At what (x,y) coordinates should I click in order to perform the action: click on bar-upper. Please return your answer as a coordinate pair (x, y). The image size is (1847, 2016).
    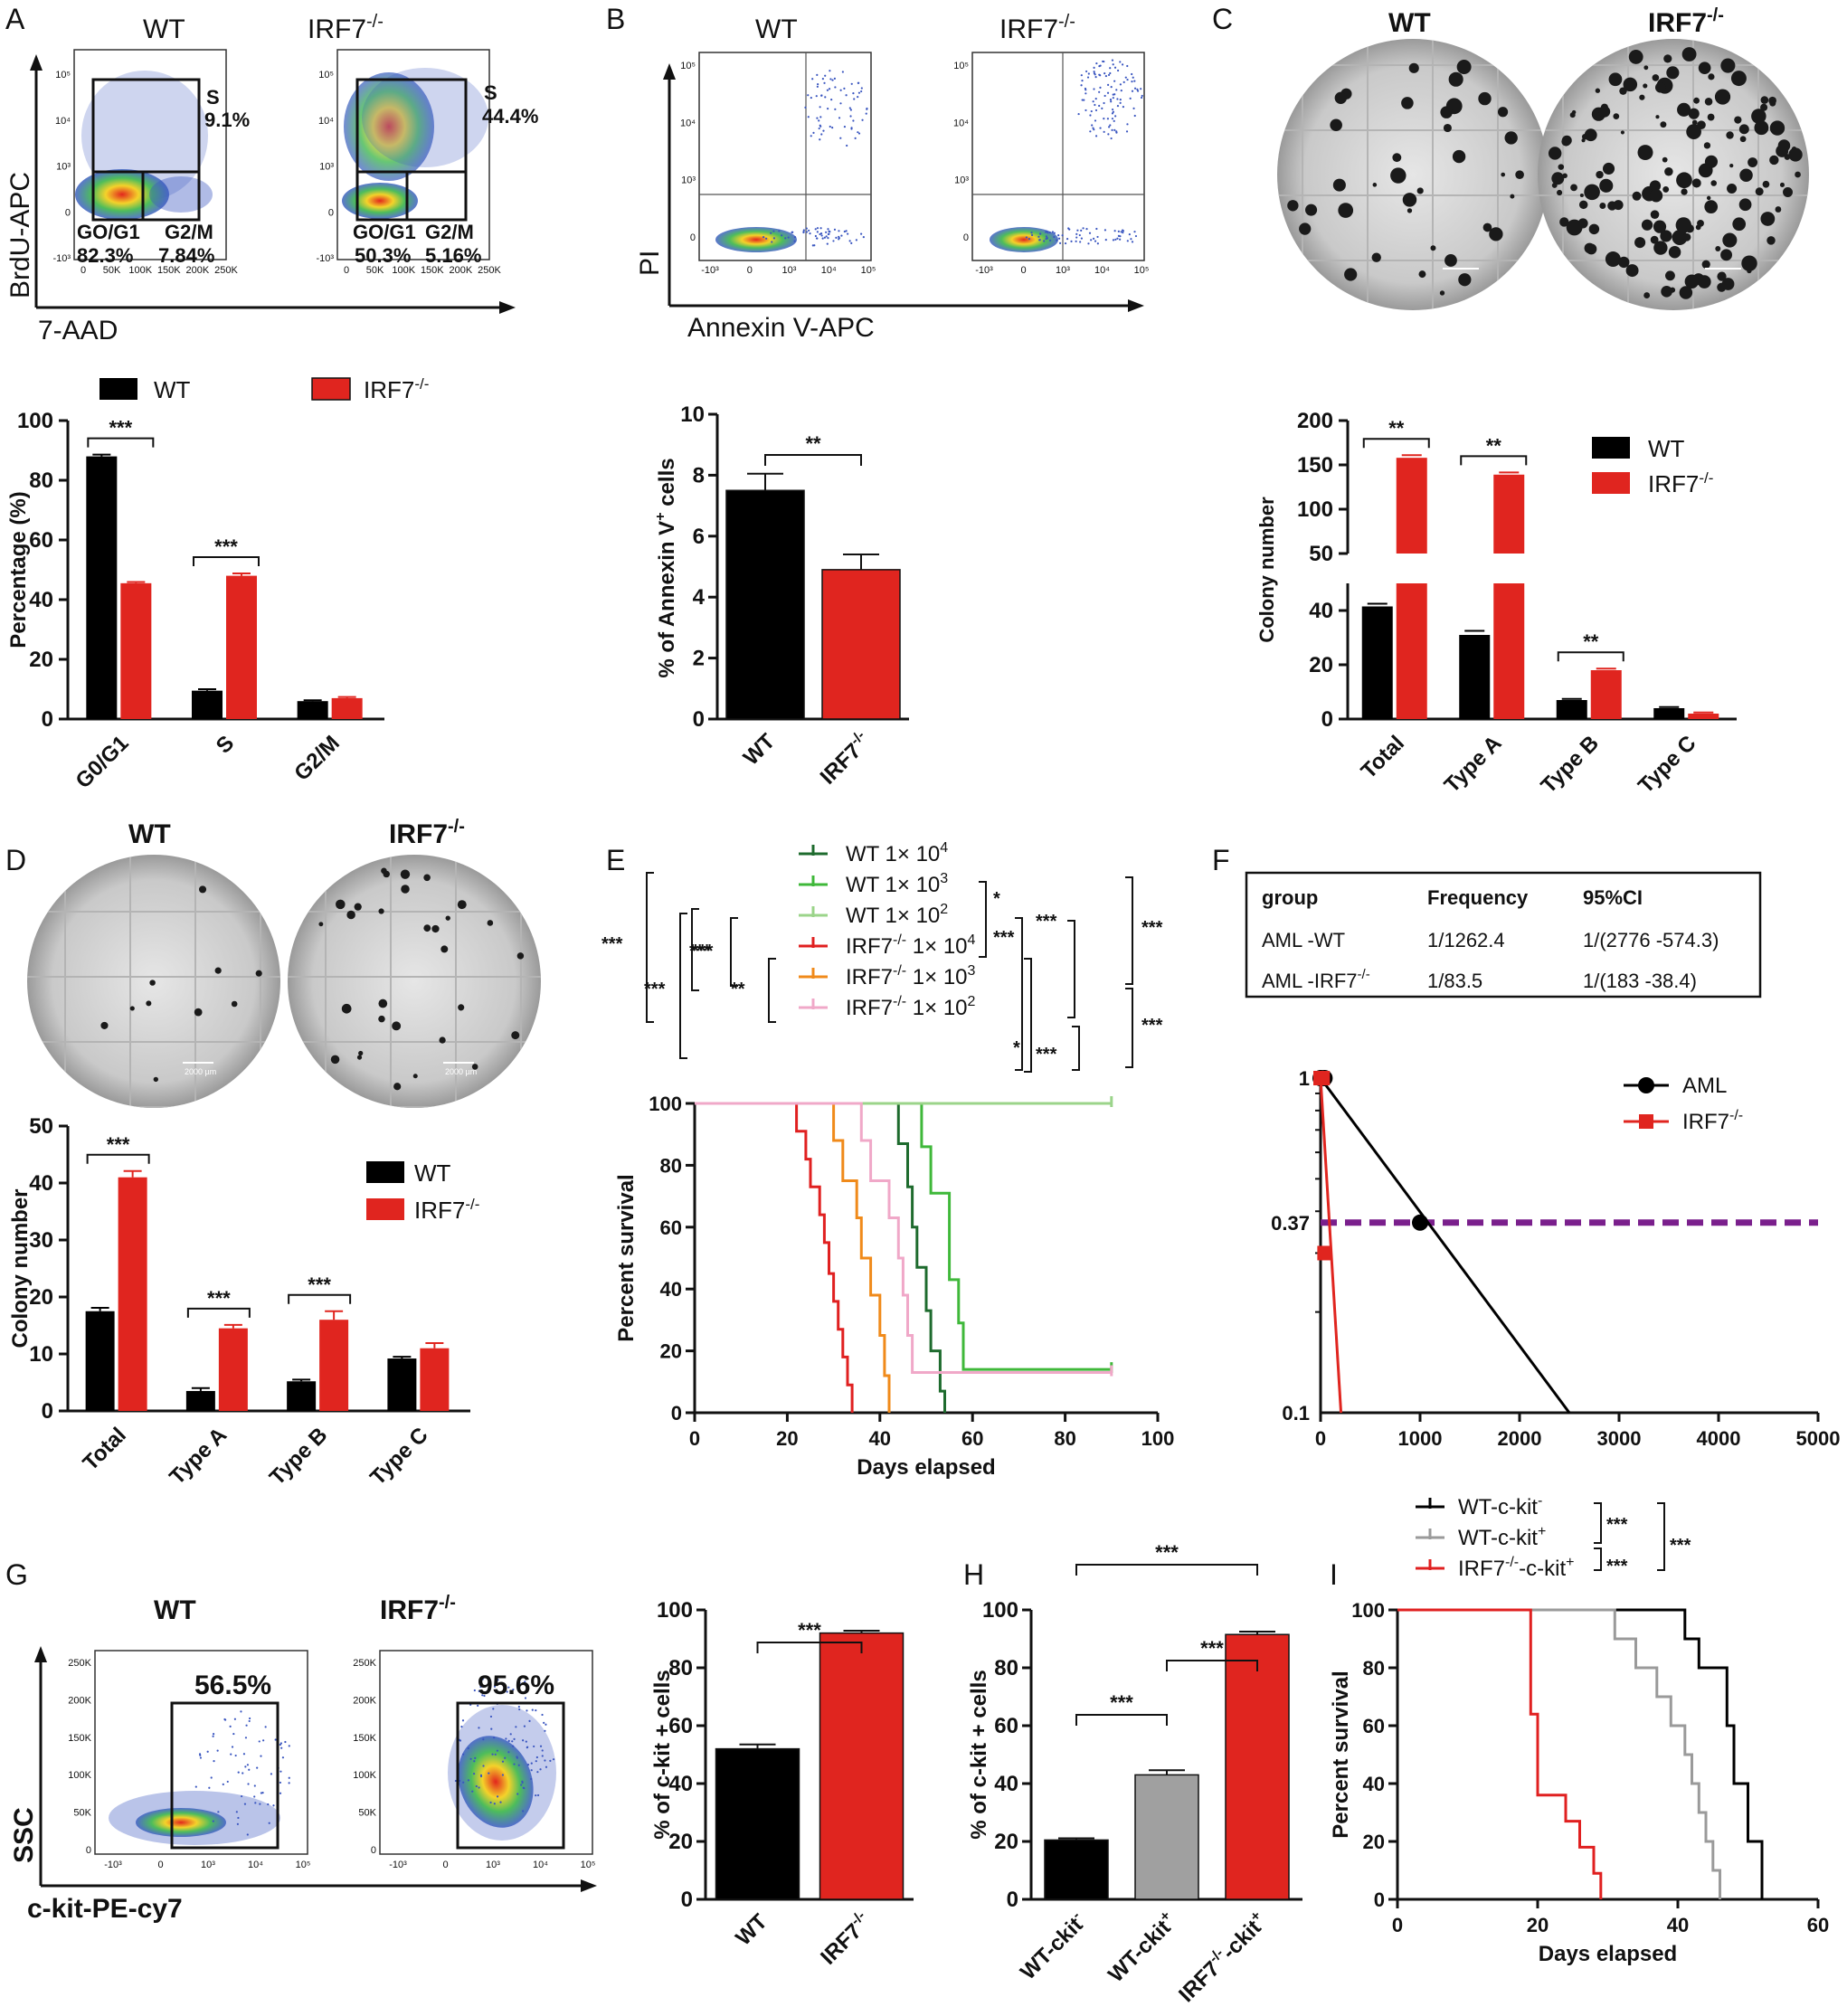
    Looking at the image, I should click on (1411, 506).